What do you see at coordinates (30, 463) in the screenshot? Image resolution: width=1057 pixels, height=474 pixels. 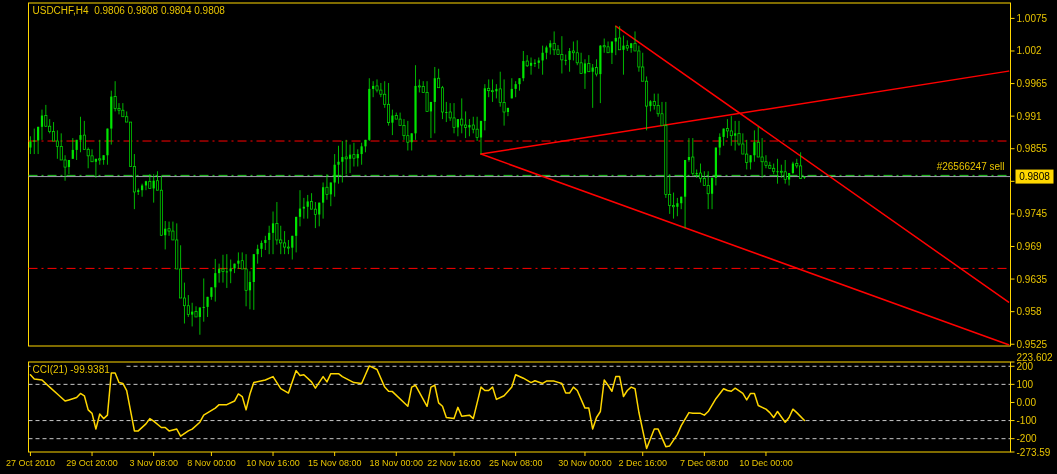 I see `x-tick-label: 27 Oct 2010` at bounding box center [30, 463].